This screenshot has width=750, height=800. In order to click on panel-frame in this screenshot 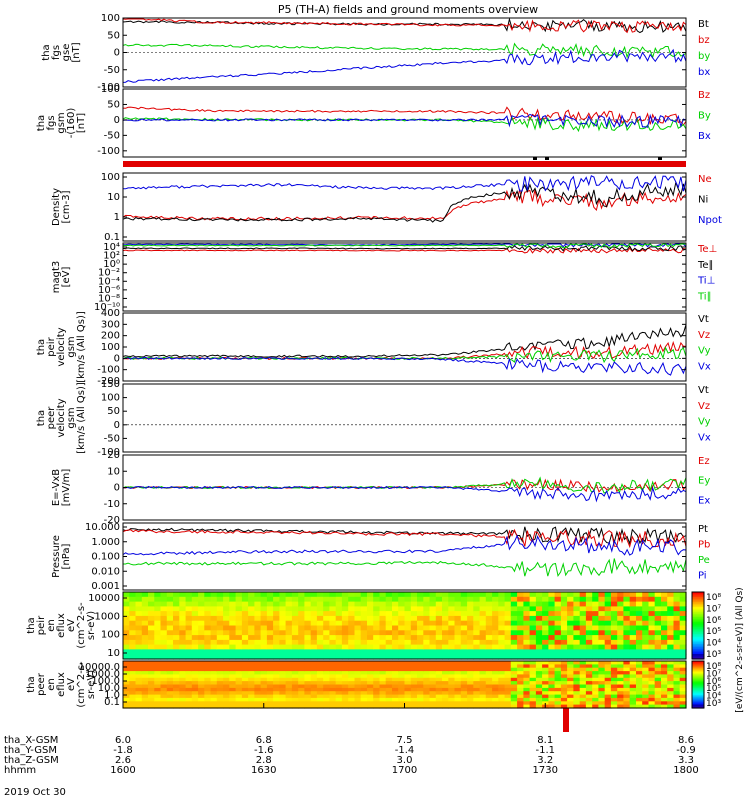, I will do `click(404, 52)`.